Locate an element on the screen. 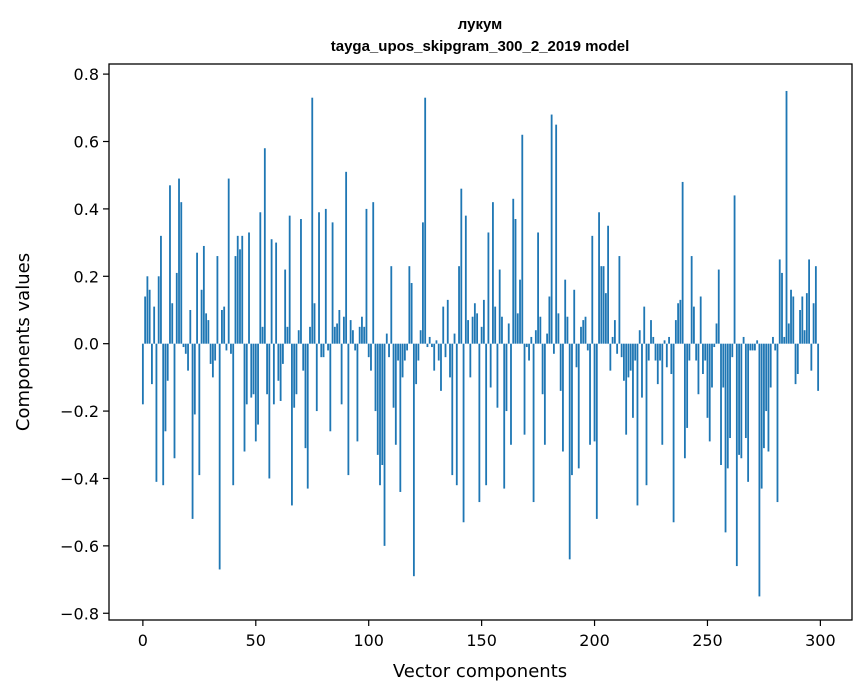 The image size is (867, 696). y-tick-label: 0.8 is located at coordinates (86, 74).